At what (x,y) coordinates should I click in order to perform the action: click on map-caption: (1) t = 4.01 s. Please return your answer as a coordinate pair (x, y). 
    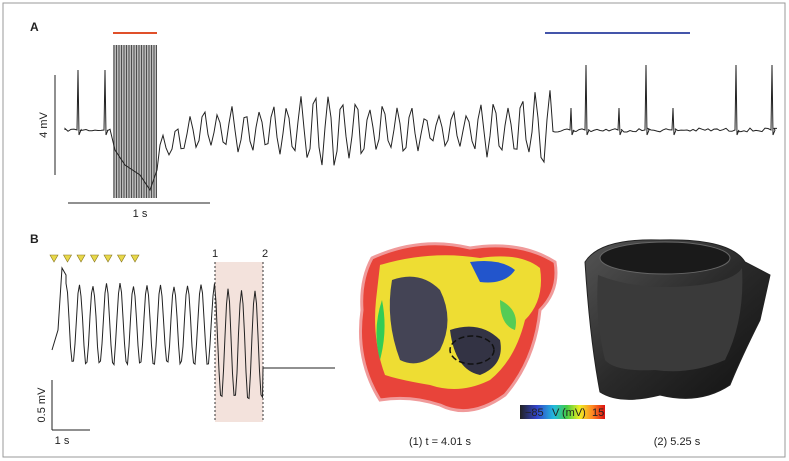
    Looking at the image, I should click on (440, 442).